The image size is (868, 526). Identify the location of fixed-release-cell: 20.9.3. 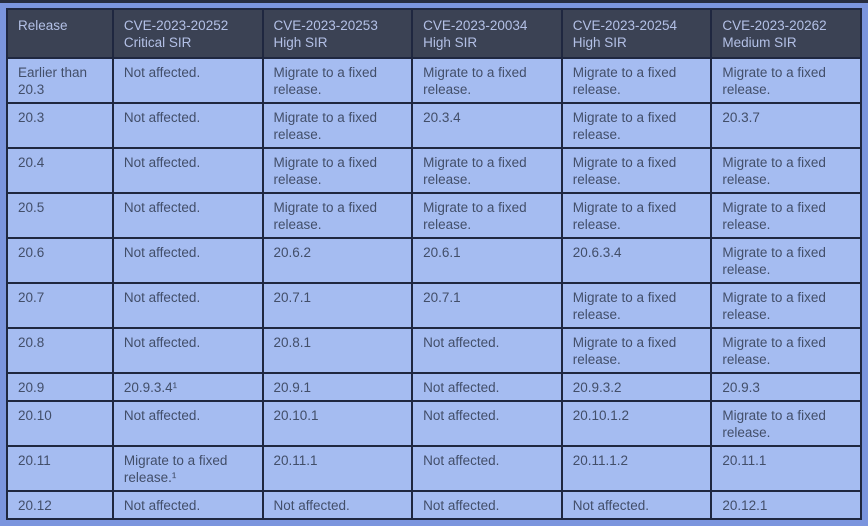
(786, 387).